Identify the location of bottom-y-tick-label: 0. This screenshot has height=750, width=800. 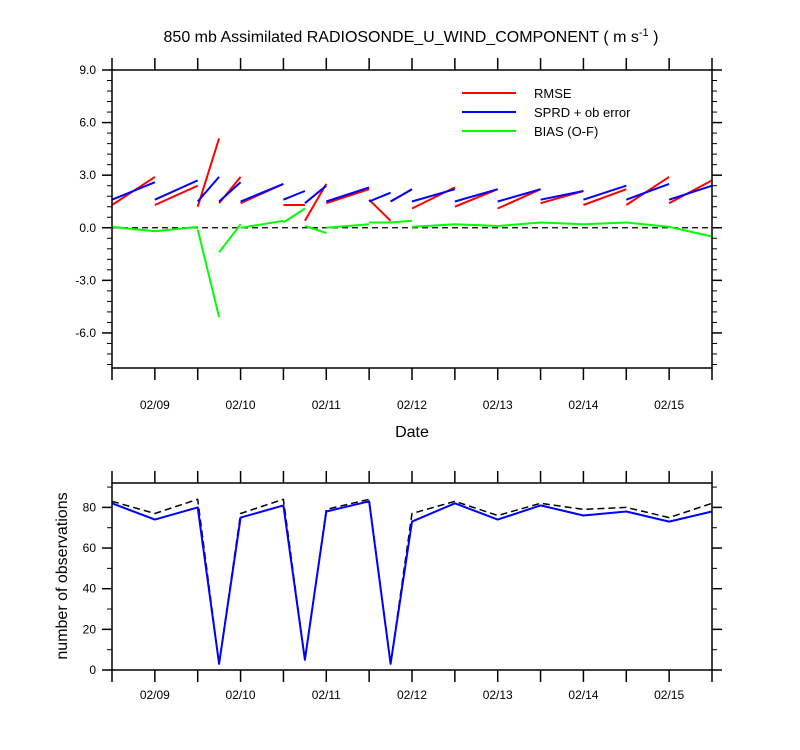
(92, 670).